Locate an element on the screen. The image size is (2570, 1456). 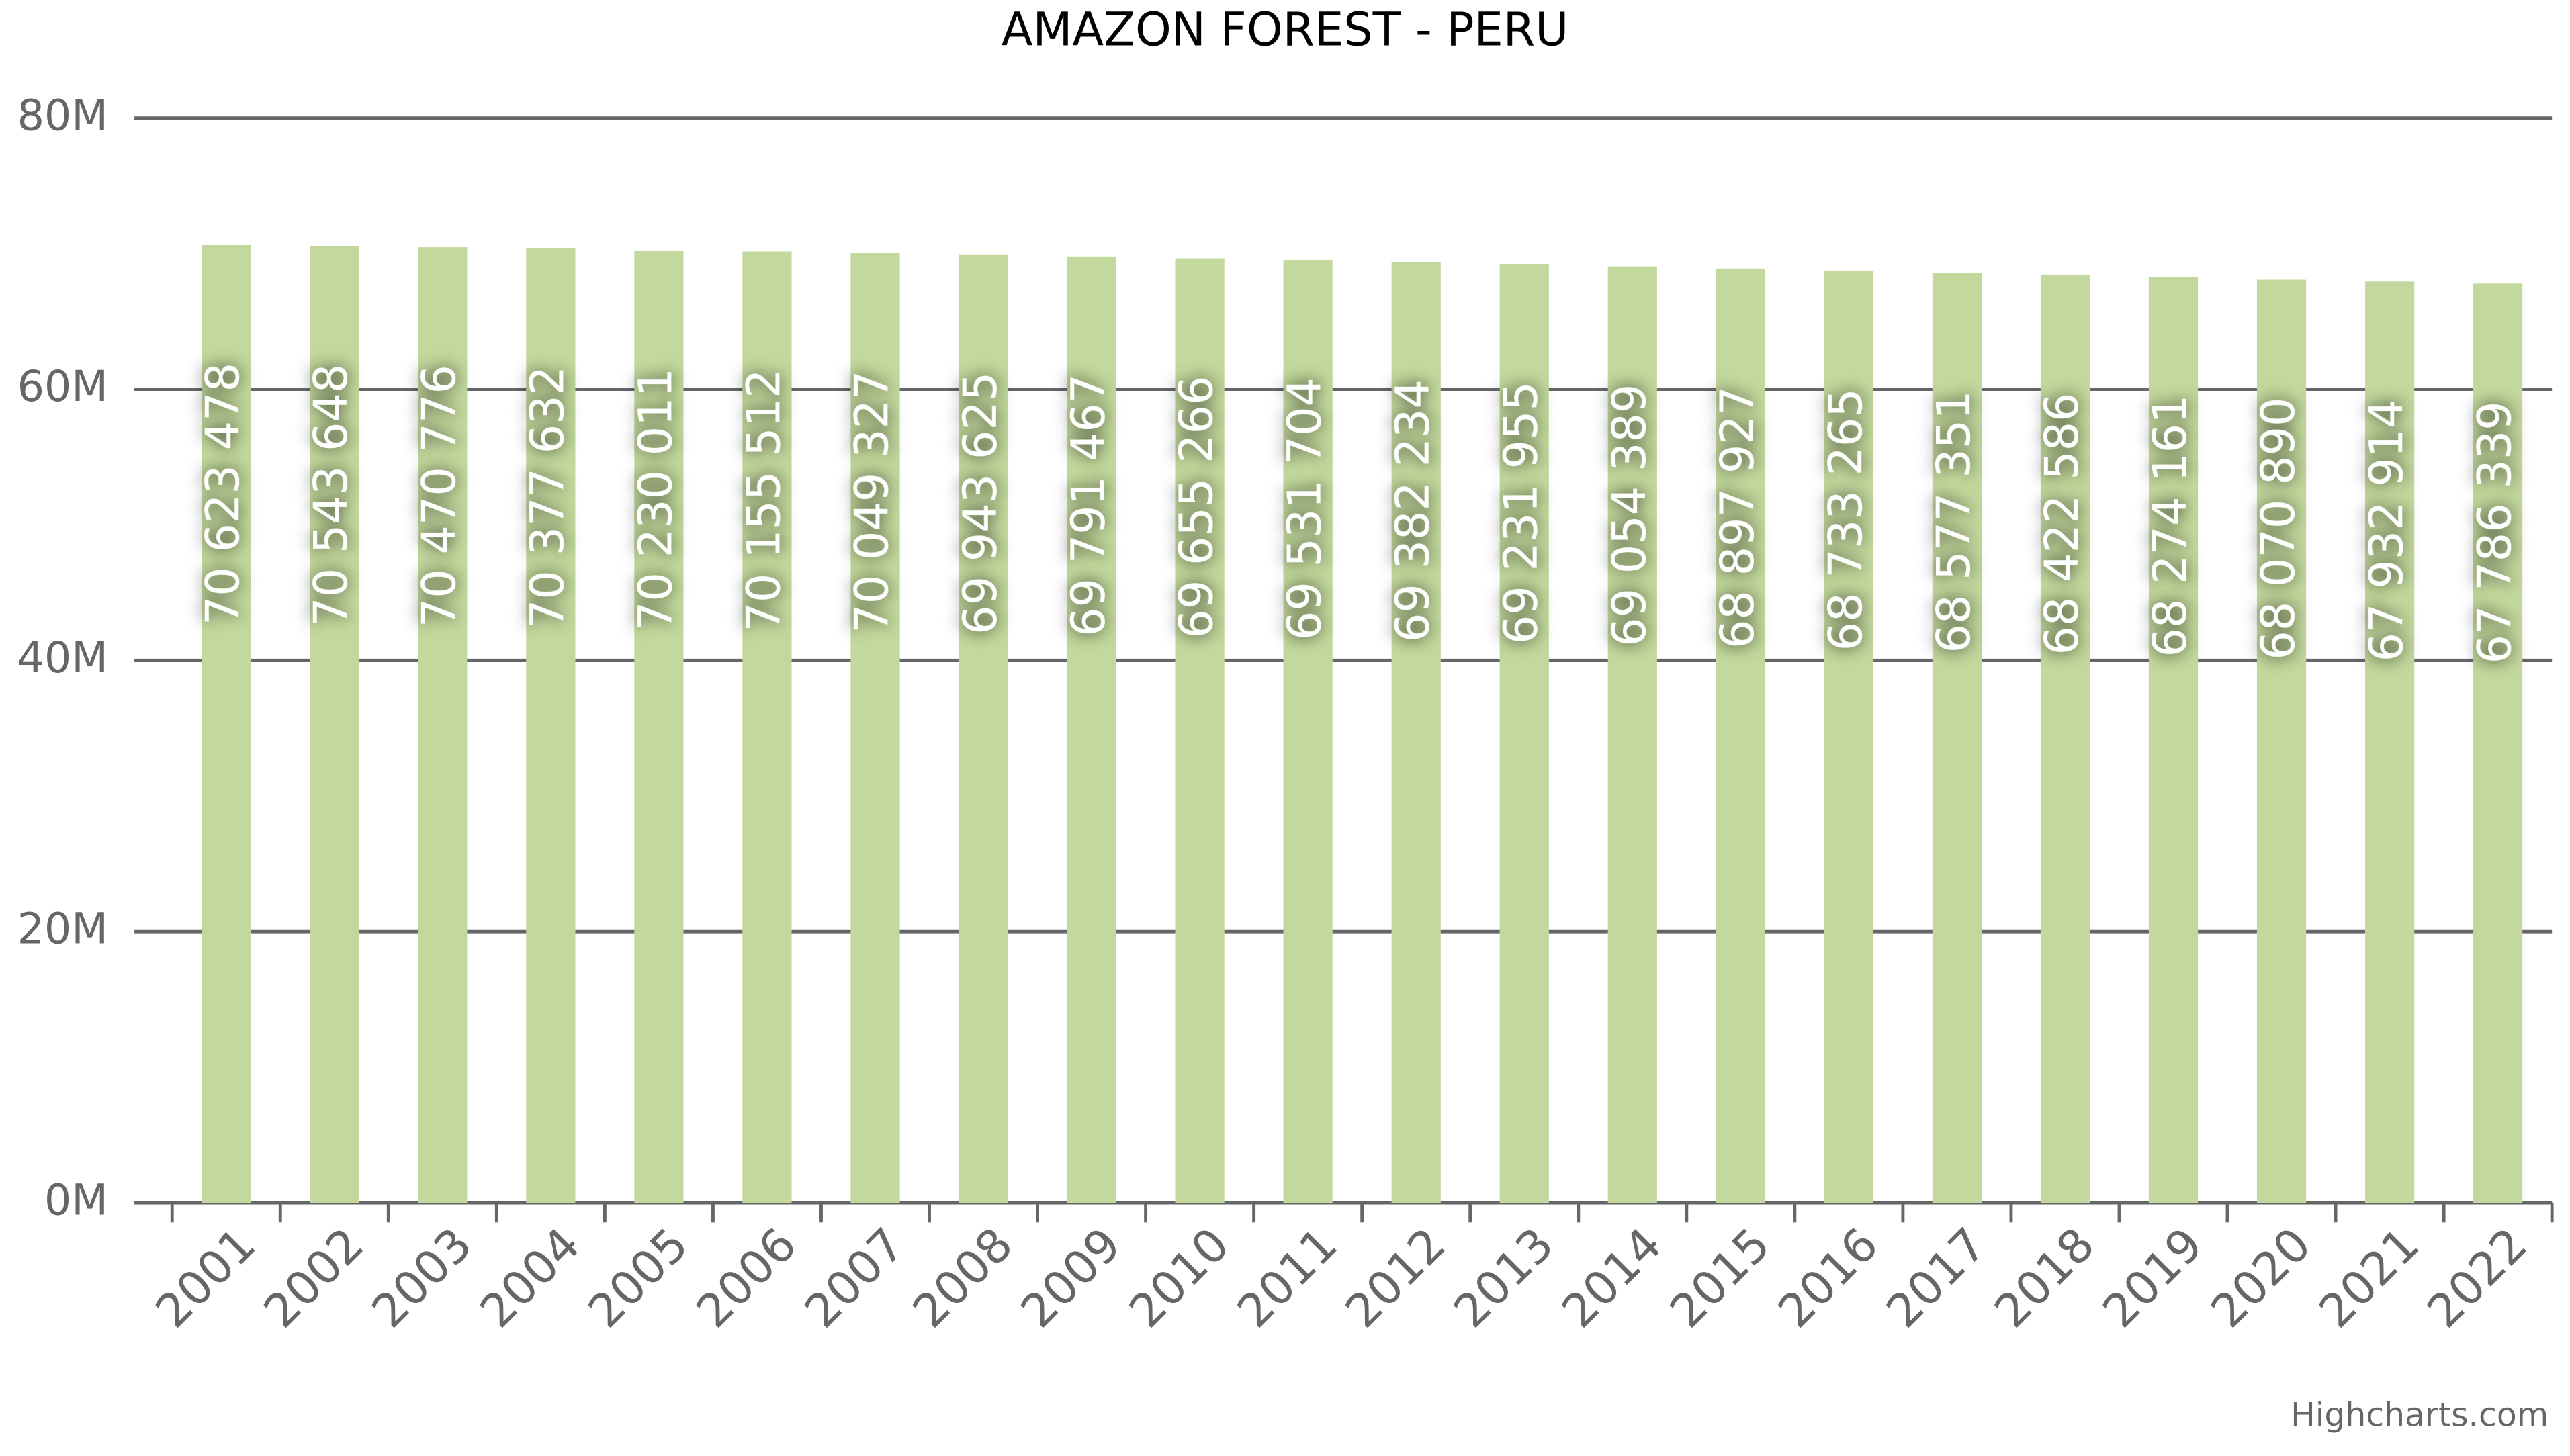
y-tick-label: 60M is located at coordinates (62, 386).